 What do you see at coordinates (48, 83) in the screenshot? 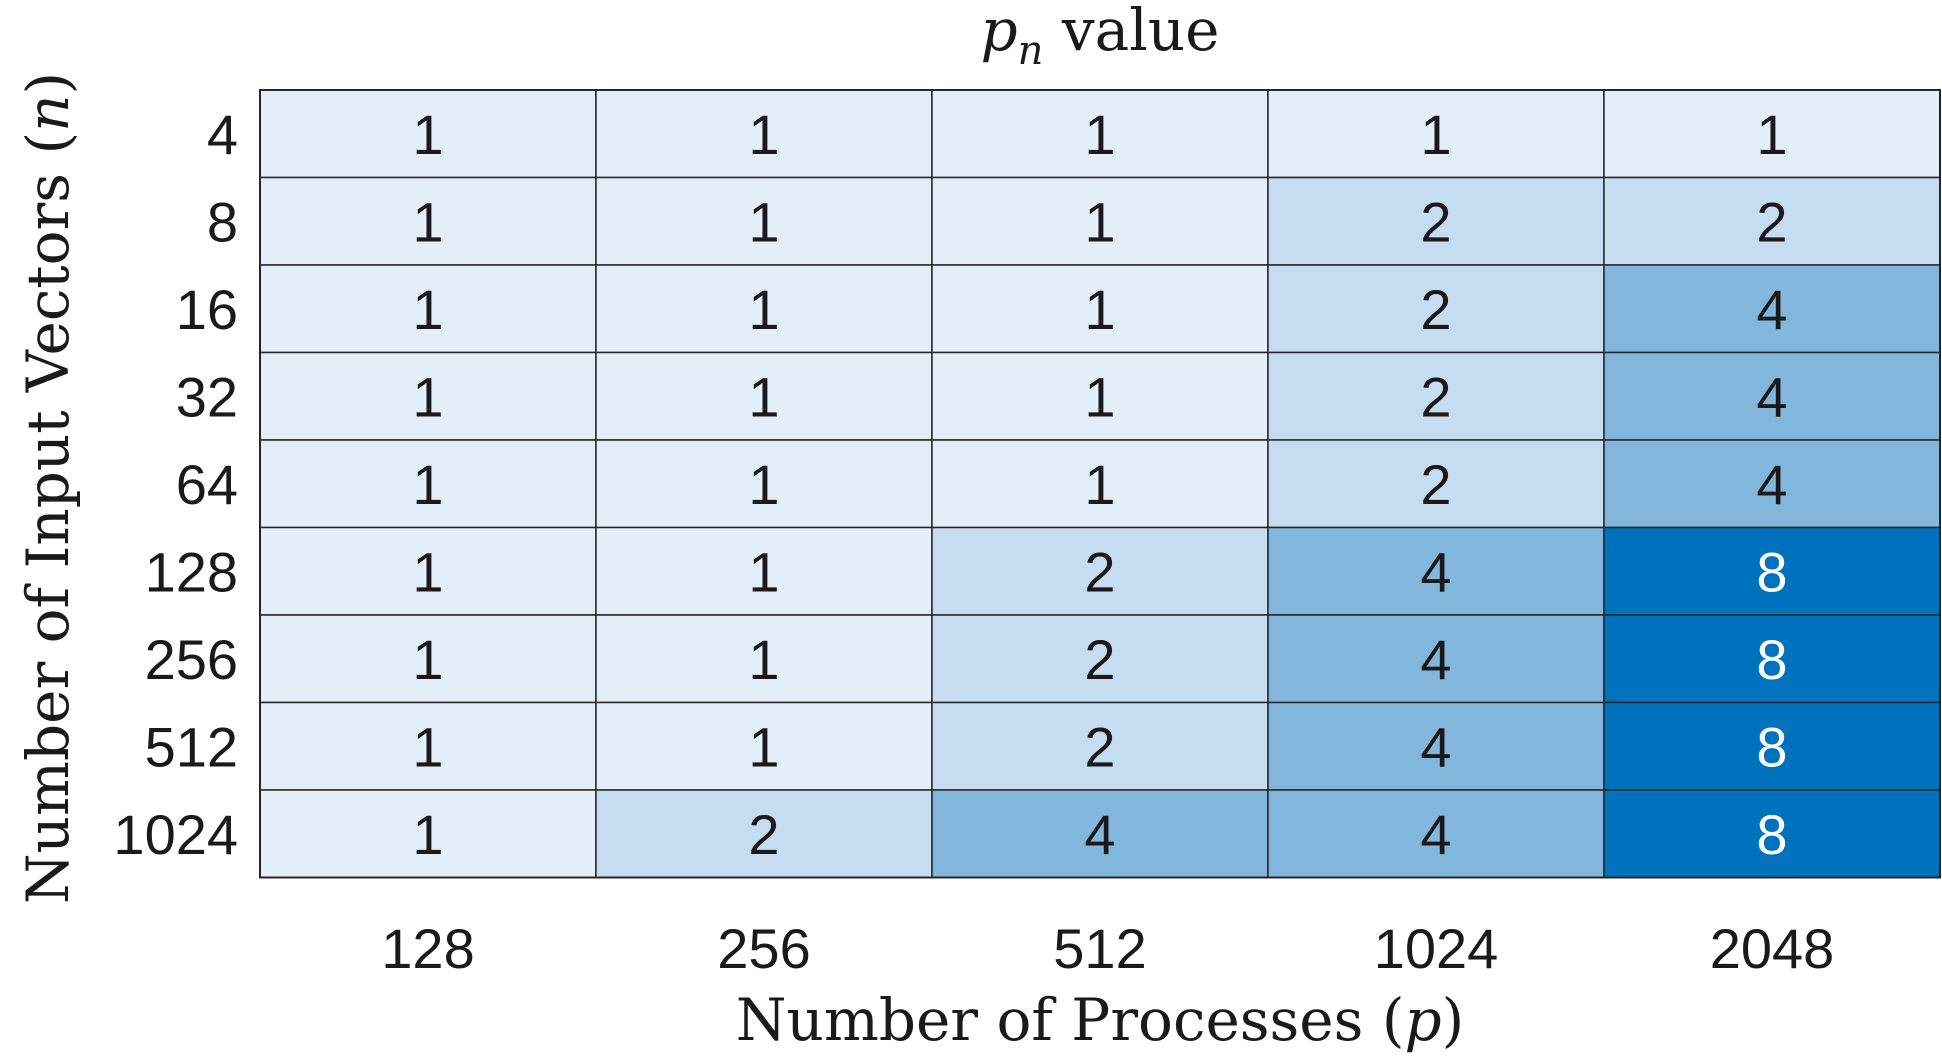
I see `y-axis-label-close: )` at bounding box center [48, 83].